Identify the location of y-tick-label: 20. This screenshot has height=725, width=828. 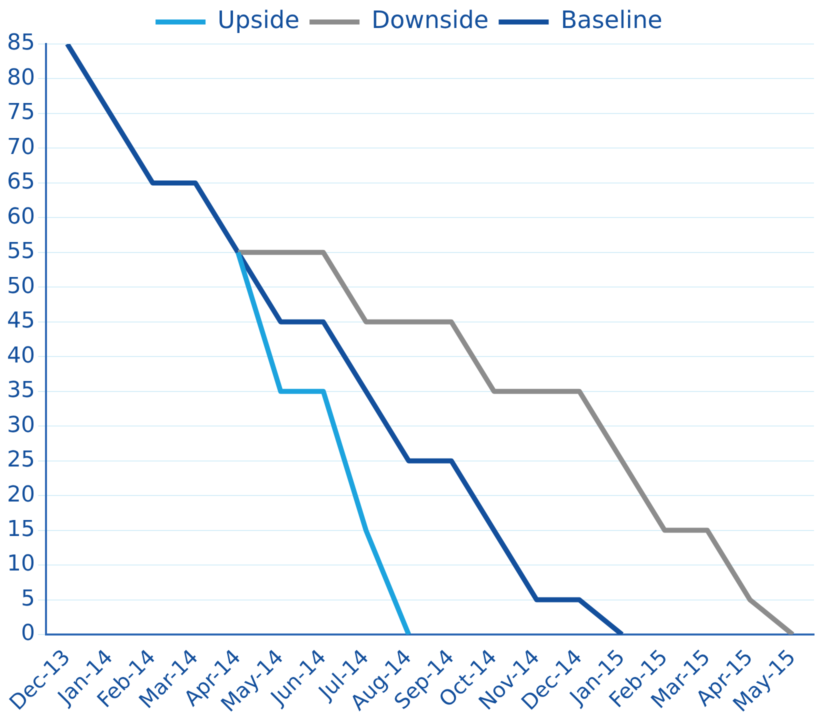
(20, 495).